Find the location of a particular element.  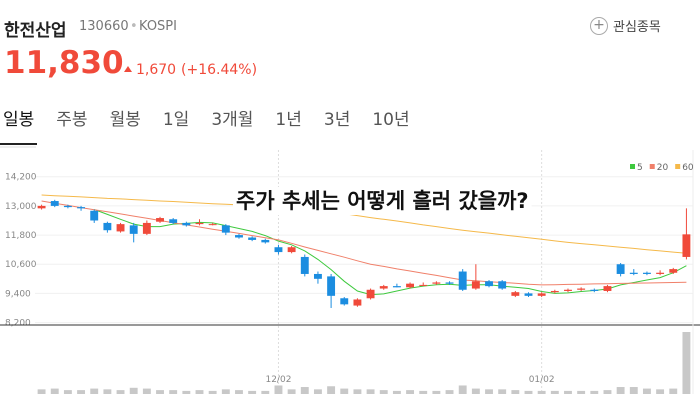

stock-code: 130660 is located at coordinates (104, 26).